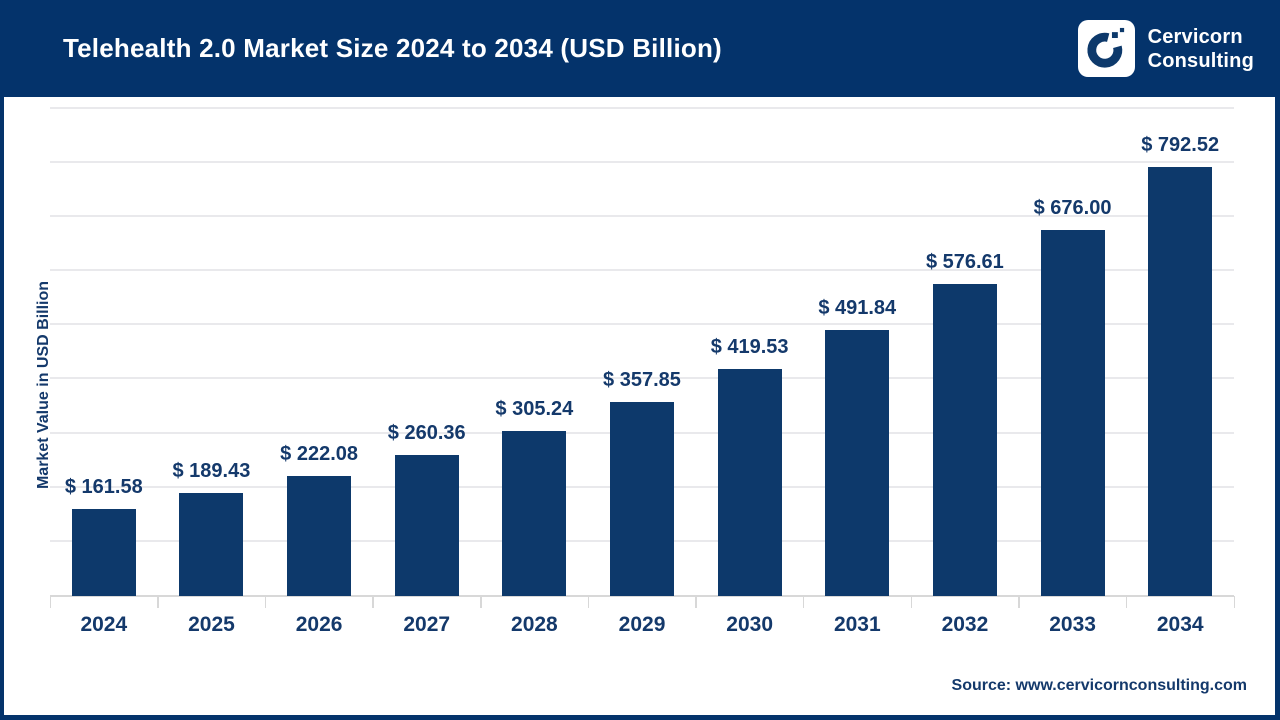 The height and width of the screenshot is (720, 1280). What do you see at coordinates (1099, 685) in the screenshot?
I see `source-text: Source: www.cervicornconsulting.com` at bounding box center [1099, 685].